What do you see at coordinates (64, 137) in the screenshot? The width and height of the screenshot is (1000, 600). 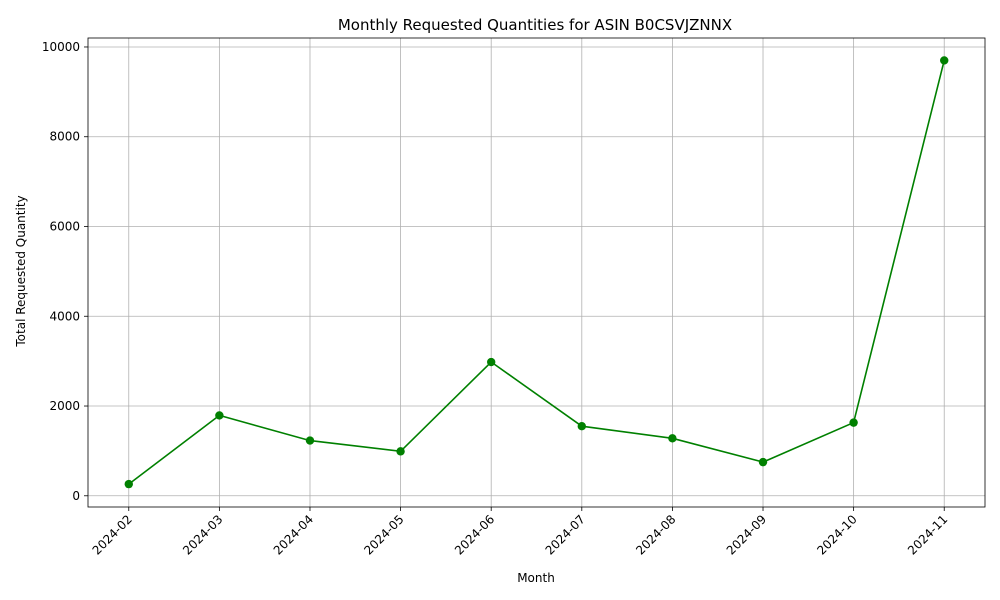 I see `y-tick-label: 8000` at bounding box center [64, 137].